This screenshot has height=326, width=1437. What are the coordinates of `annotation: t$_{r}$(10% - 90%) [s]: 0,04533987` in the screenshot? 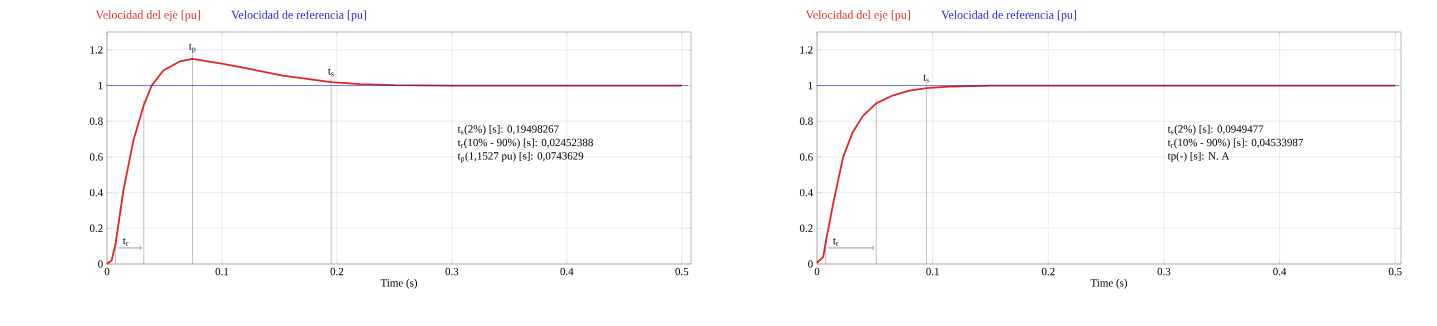 It's located at (1235, 143).